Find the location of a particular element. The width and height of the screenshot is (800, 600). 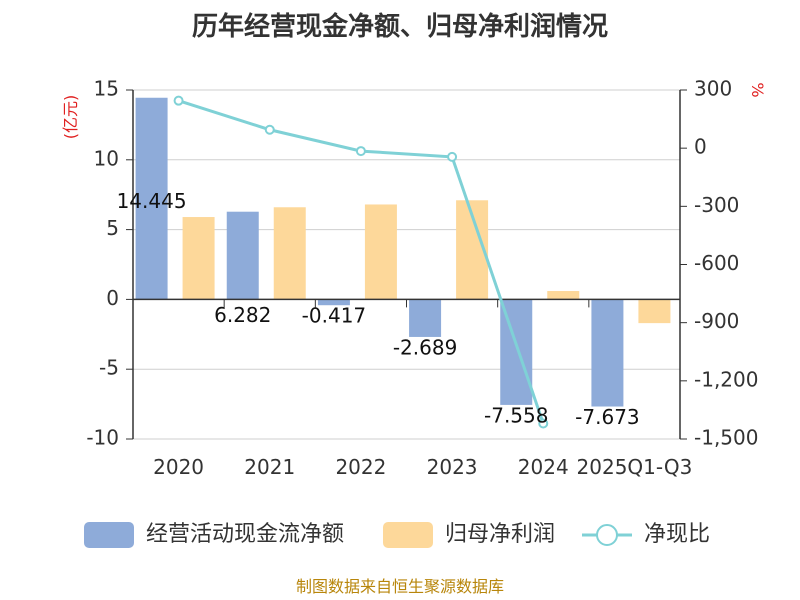

data-label-2025Q1-Q3: -7.673 is located at coordinates (607, 417).